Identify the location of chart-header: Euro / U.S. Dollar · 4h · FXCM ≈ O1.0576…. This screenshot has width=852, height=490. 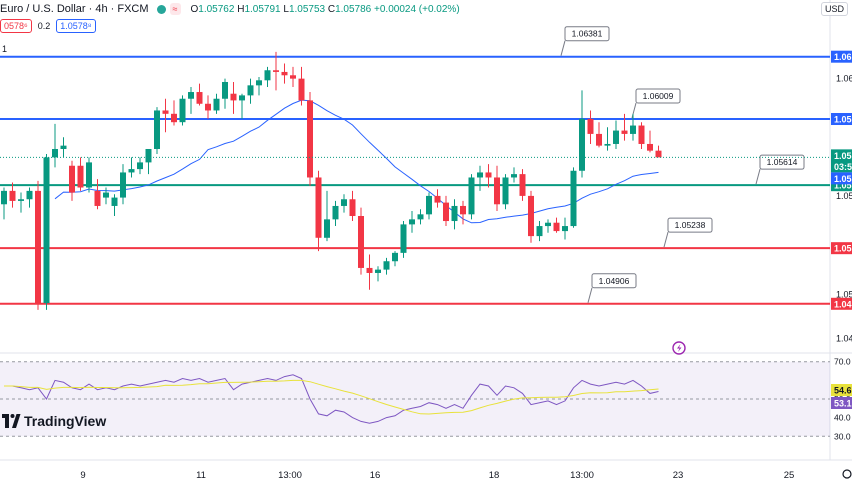
(230, 9).